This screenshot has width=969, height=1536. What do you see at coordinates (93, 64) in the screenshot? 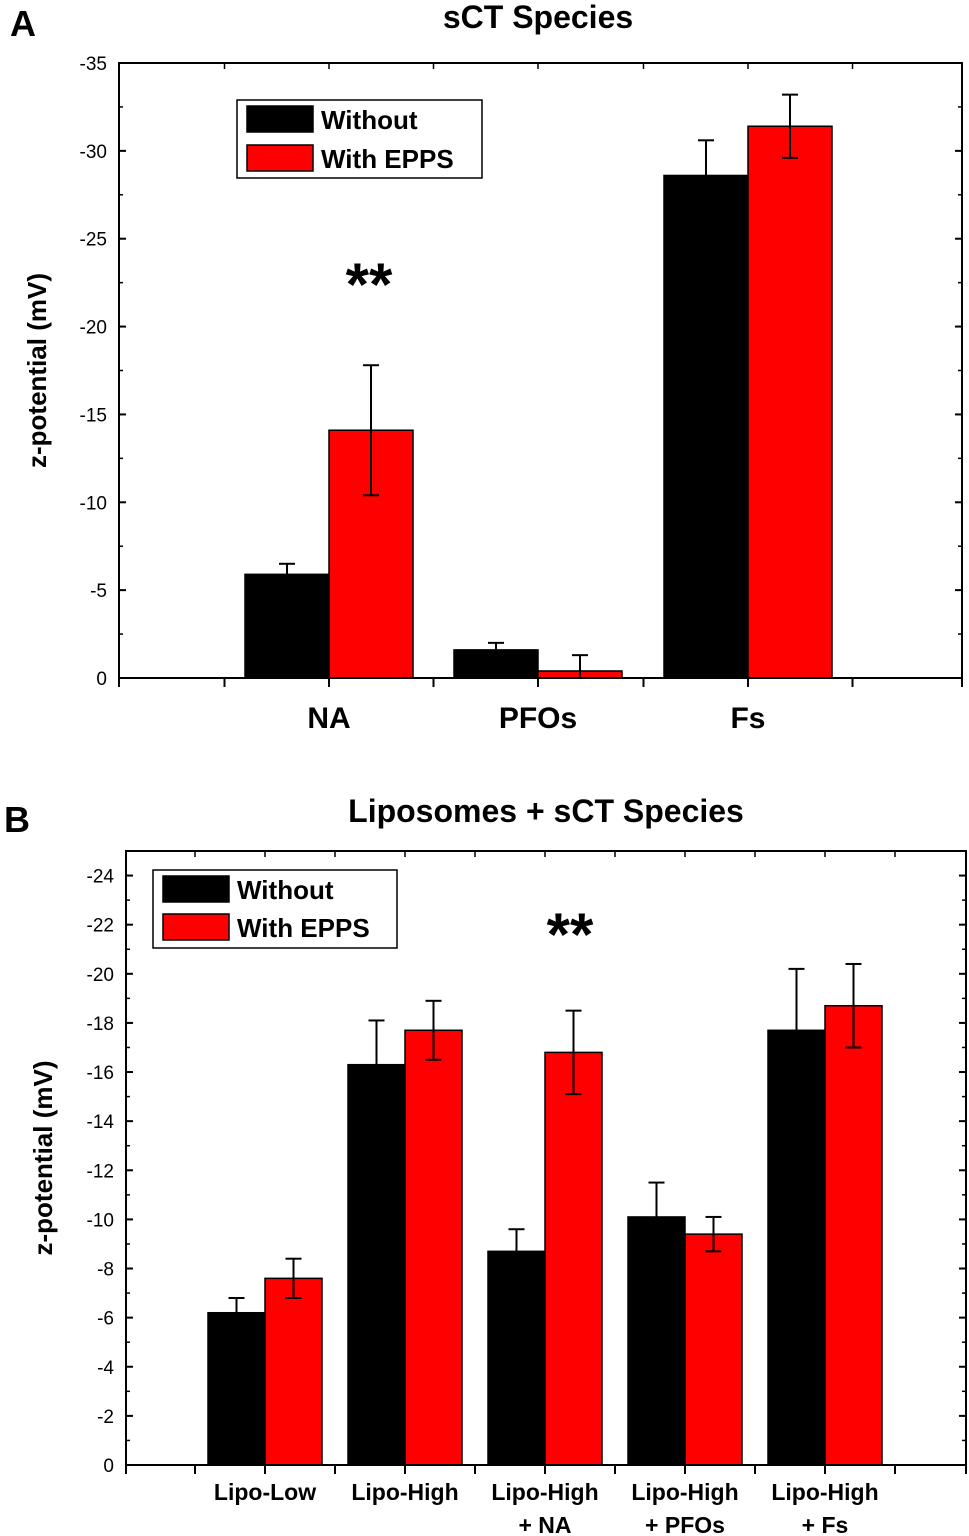
I see `y-tick-label: -35` at bounding box center [93, 64].